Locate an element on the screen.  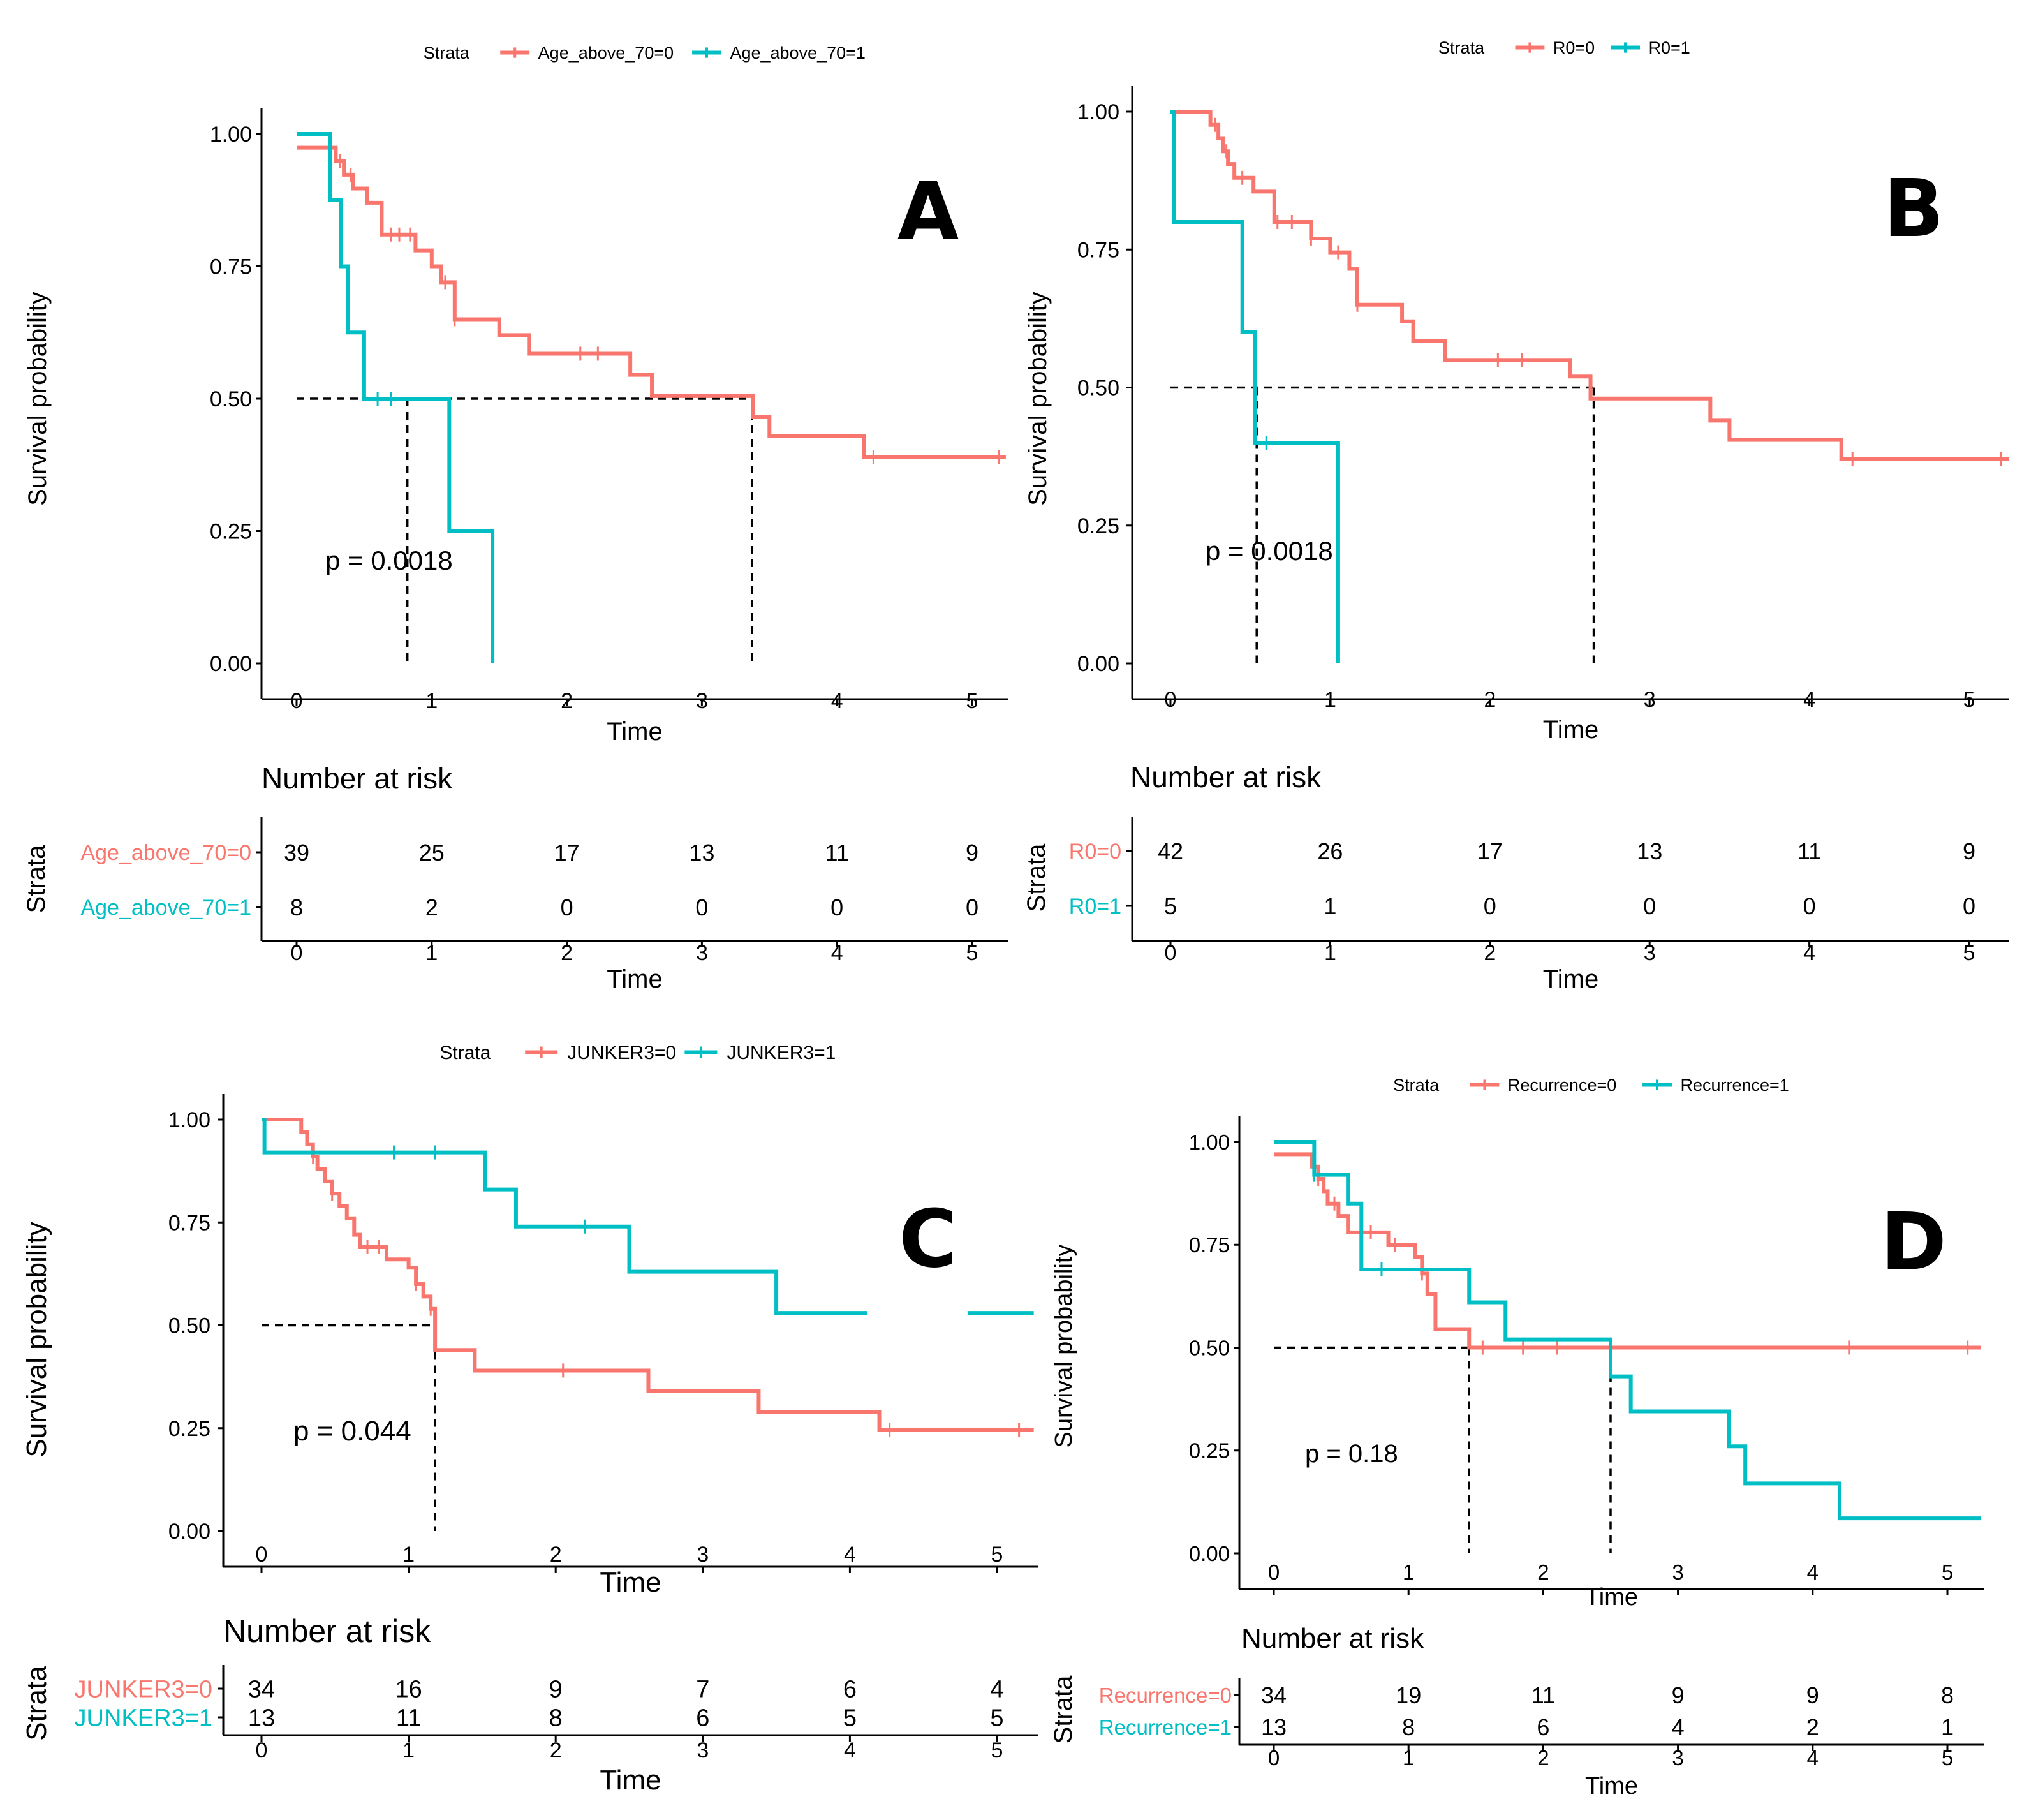
p-value: p = 0.044 is located at coordinates (352, 1431).